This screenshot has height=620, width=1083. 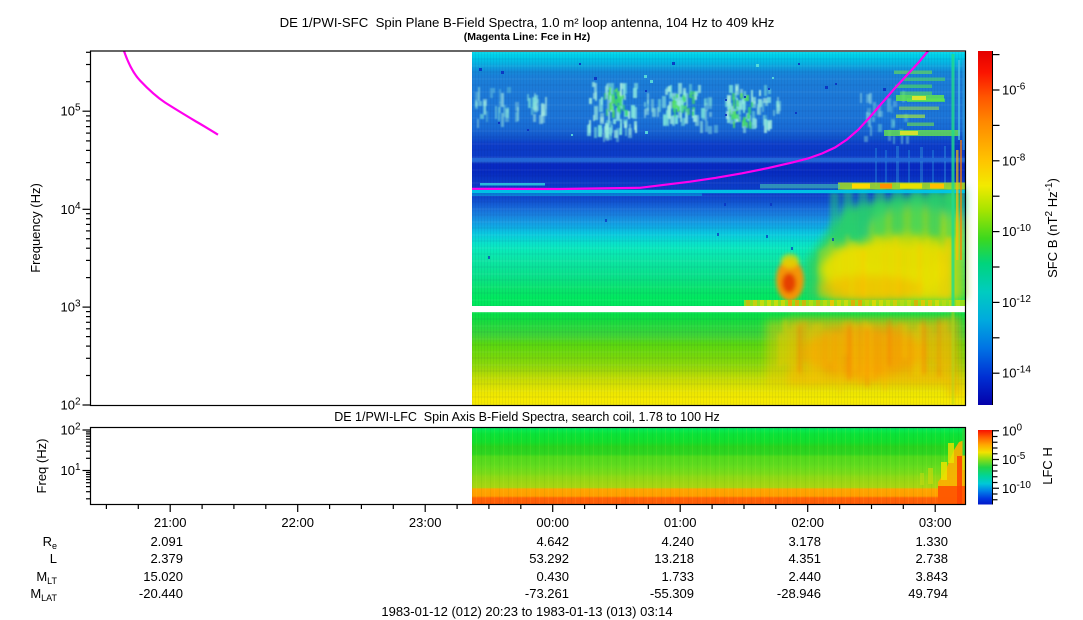 What do you see at coordinates (70, 470) in the screenshot?
I see `svg-text: 10¹` at bounding box center [70, 470].